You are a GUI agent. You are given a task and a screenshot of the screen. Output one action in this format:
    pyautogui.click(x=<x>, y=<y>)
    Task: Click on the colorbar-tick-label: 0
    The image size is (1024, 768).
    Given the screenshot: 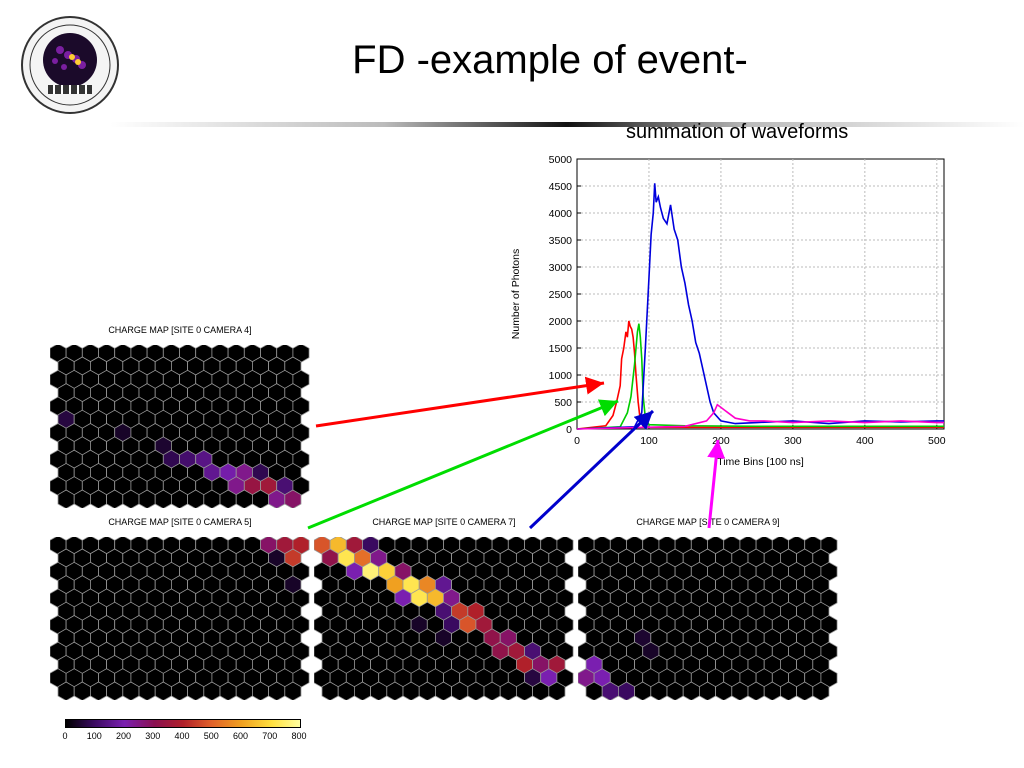 What is the action you would take?
    pyautogui.click(x=65, y=736)
    